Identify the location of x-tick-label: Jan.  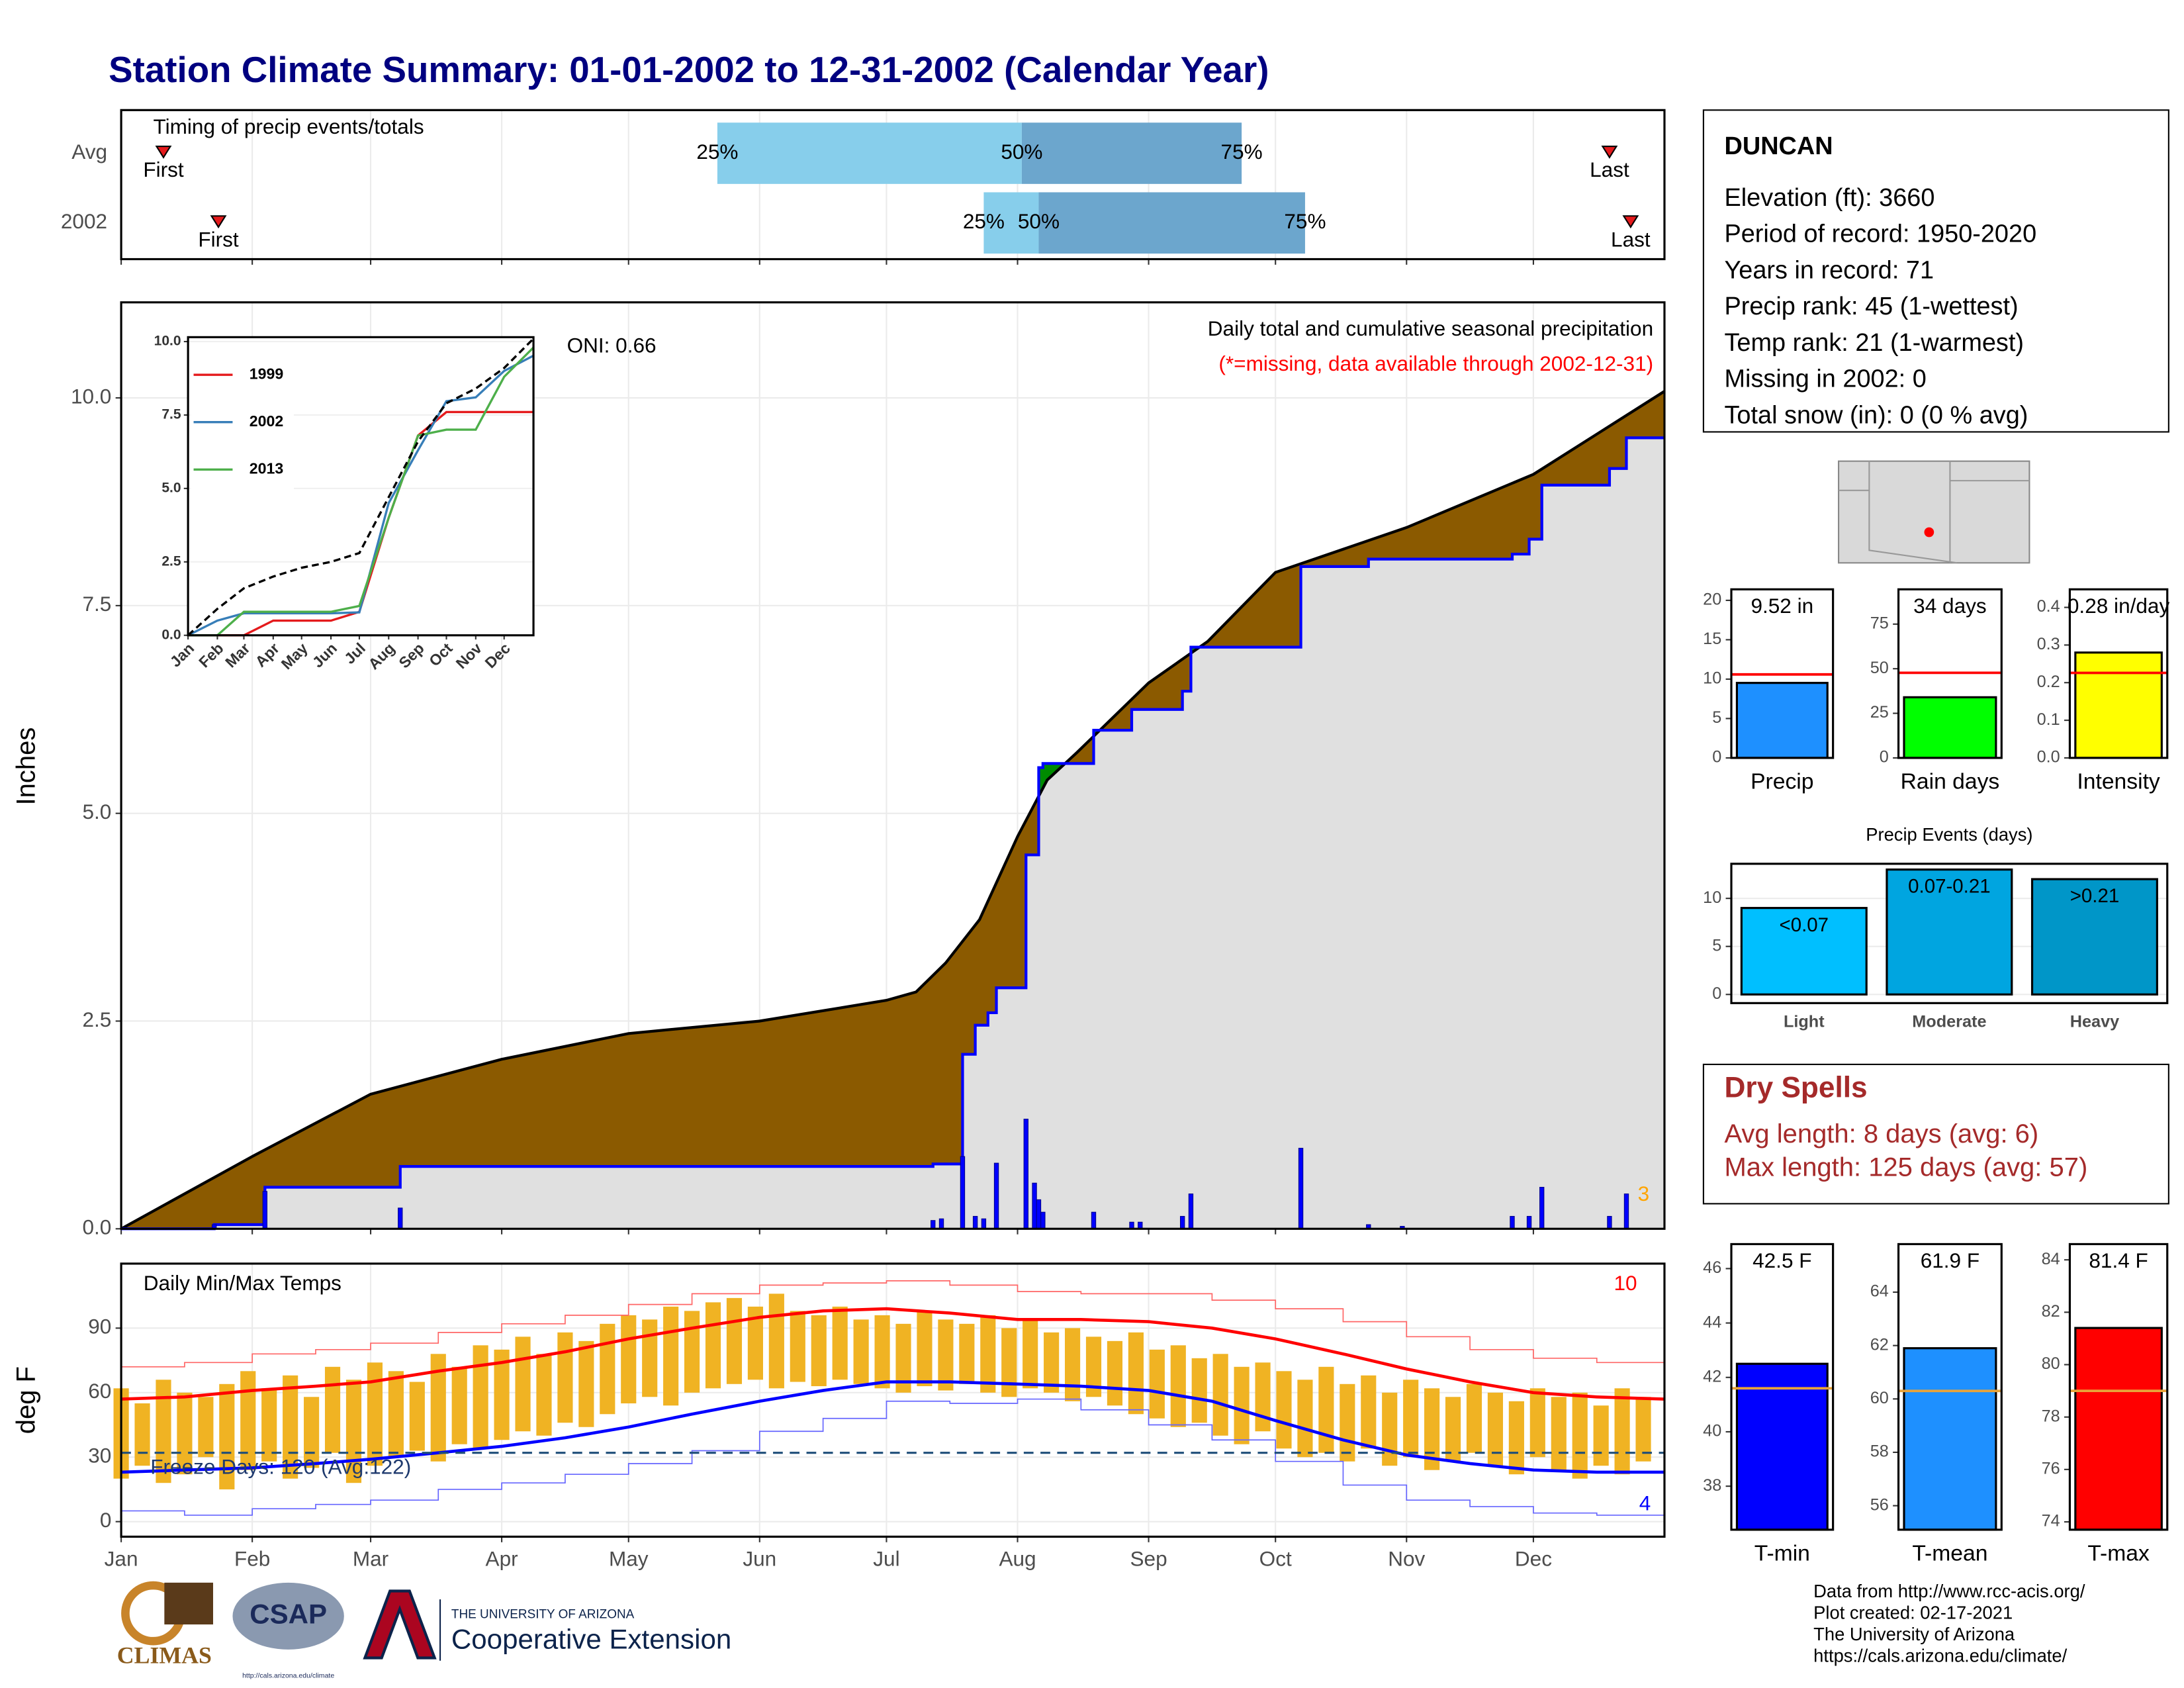
(121, 1559).